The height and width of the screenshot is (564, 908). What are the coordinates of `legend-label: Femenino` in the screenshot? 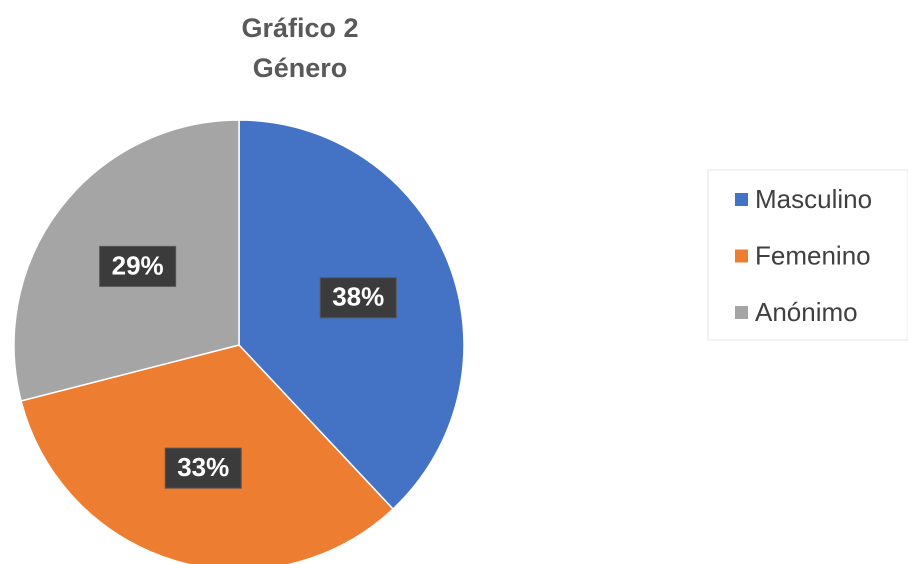 It's located at (813, 255).